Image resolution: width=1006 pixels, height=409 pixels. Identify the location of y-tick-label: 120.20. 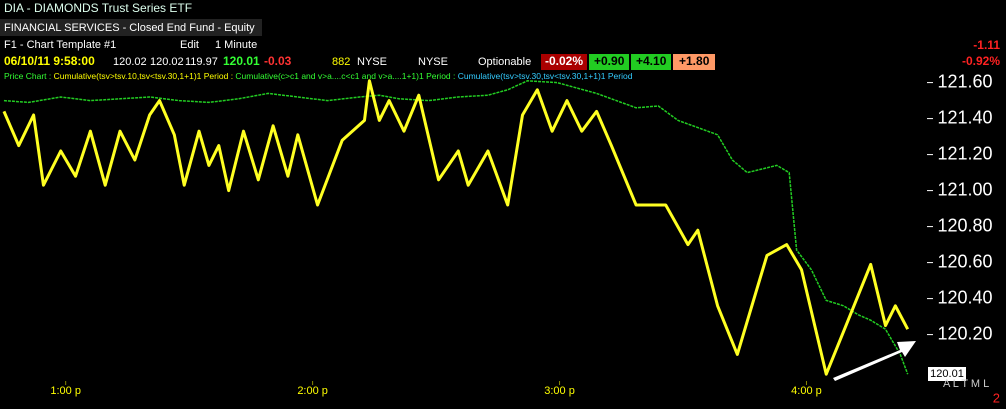
(964, 333).